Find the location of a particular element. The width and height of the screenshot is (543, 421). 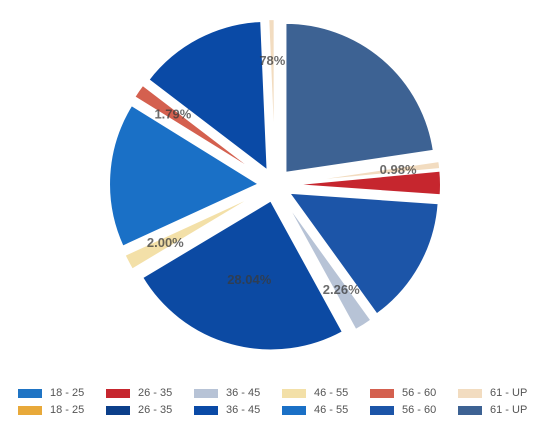

slice-label-1: 0.98% is located at coordinates (398, 169).